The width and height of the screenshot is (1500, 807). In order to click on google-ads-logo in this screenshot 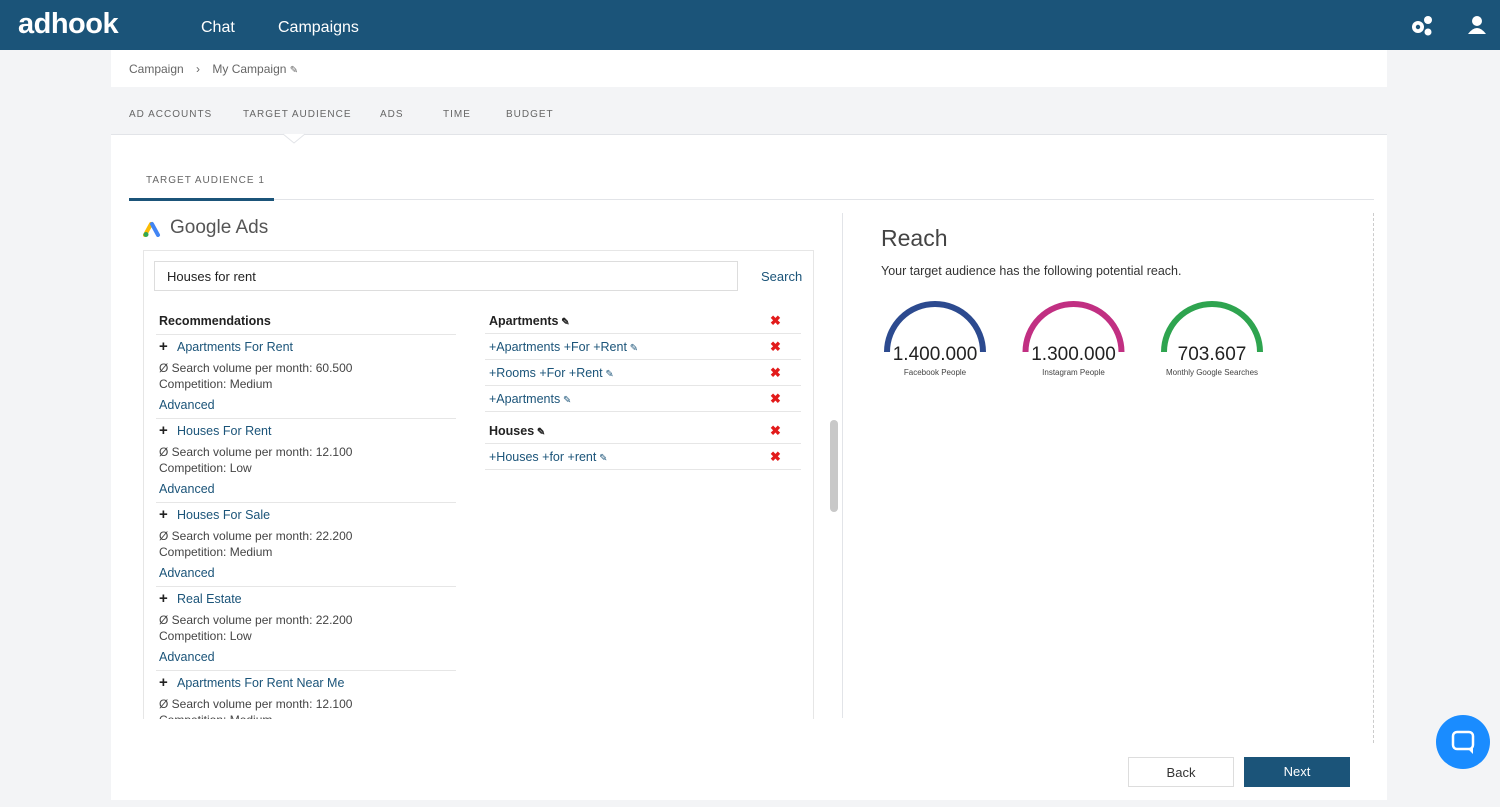, I will do `click(151, 229)`.